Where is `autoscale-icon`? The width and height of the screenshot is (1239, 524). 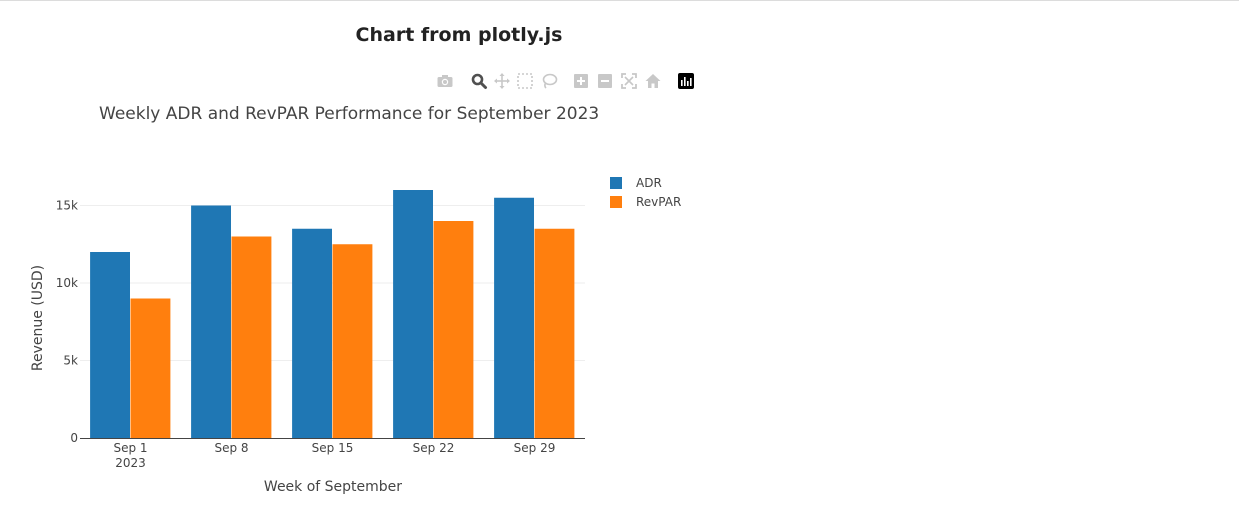
autoscale-icon is located at coordinates (629, 81).